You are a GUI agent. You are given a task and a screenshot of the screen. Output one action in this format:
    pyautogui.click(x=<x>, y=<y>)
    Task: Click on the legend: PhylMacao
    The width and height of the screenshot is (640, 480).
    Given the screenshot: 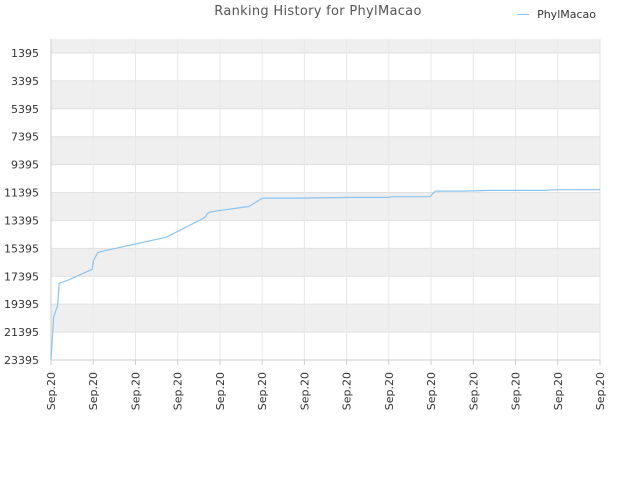 What is the action you would take?
    pyautogui.click(x=556, y=14)
    